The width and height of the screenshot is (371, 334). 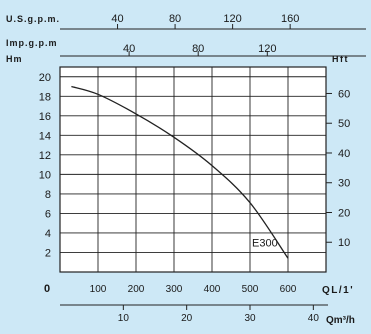 I want to click on top-axis-2-tick-label: 40, so click(x=129, y=49).